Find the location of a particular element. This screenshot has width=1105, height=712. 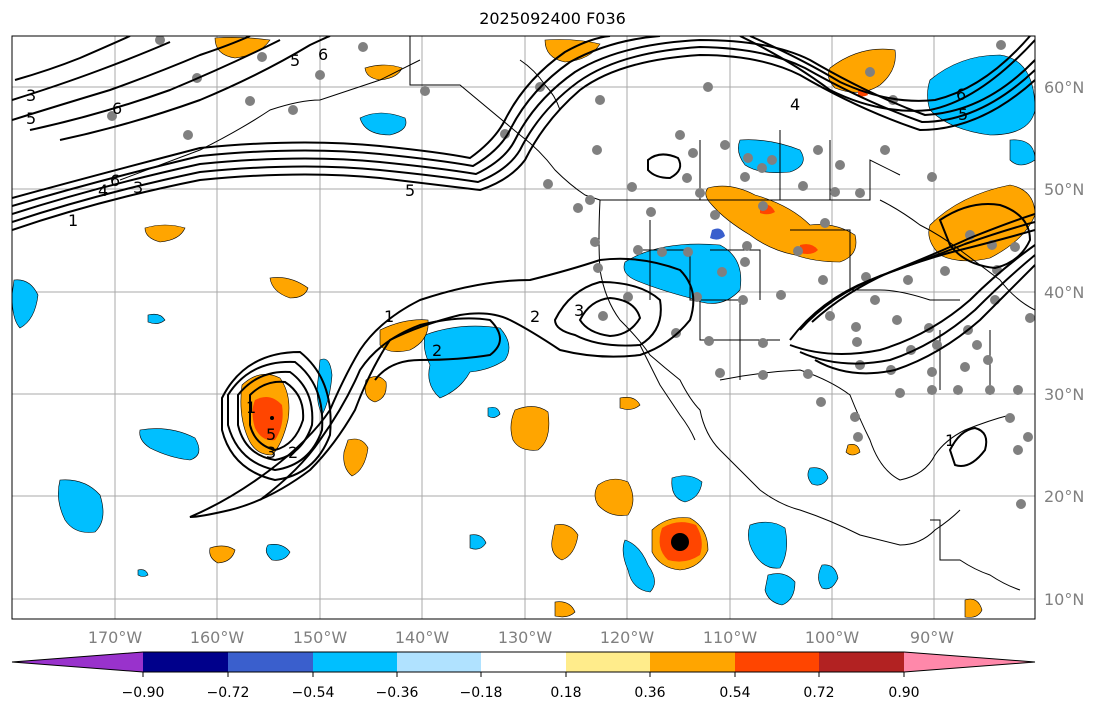

lon-label: 100°W is located at coordinates (832, 637).